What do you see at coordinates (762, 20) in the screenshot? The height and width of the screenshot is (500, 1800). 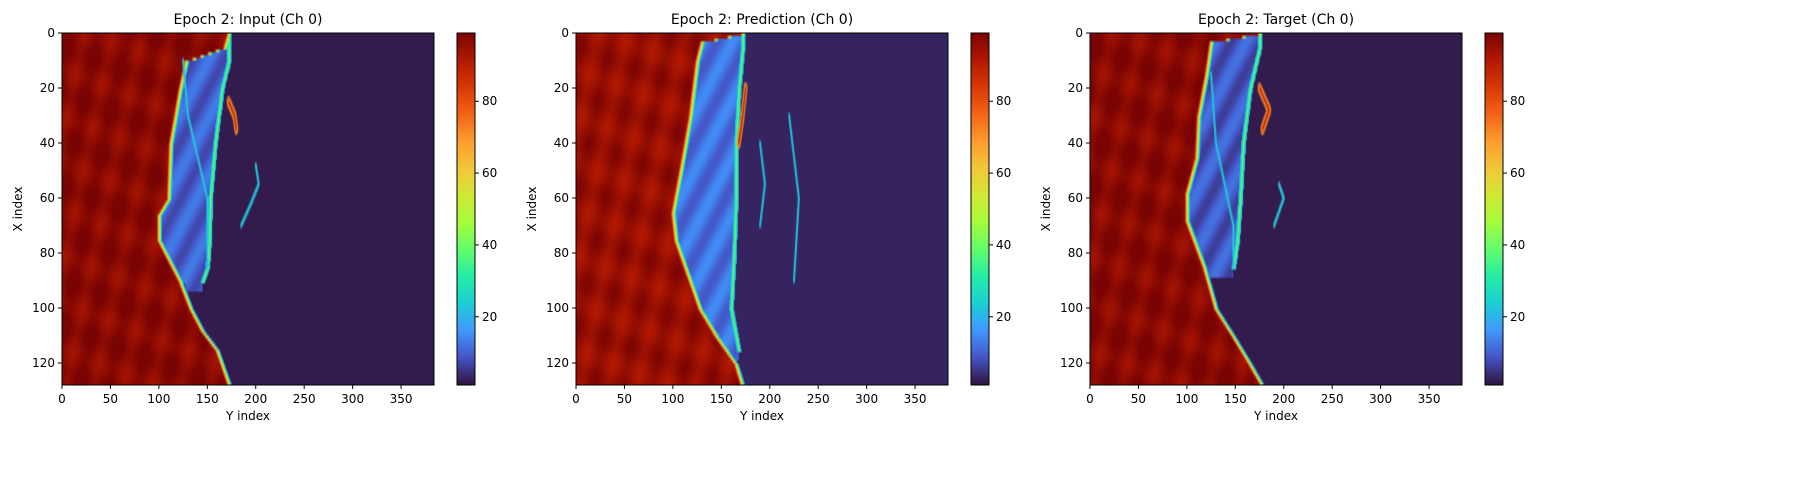 I see `panel-title: Epoch 2: Prediction (Ch 0)` at bounding box center [762, 20].